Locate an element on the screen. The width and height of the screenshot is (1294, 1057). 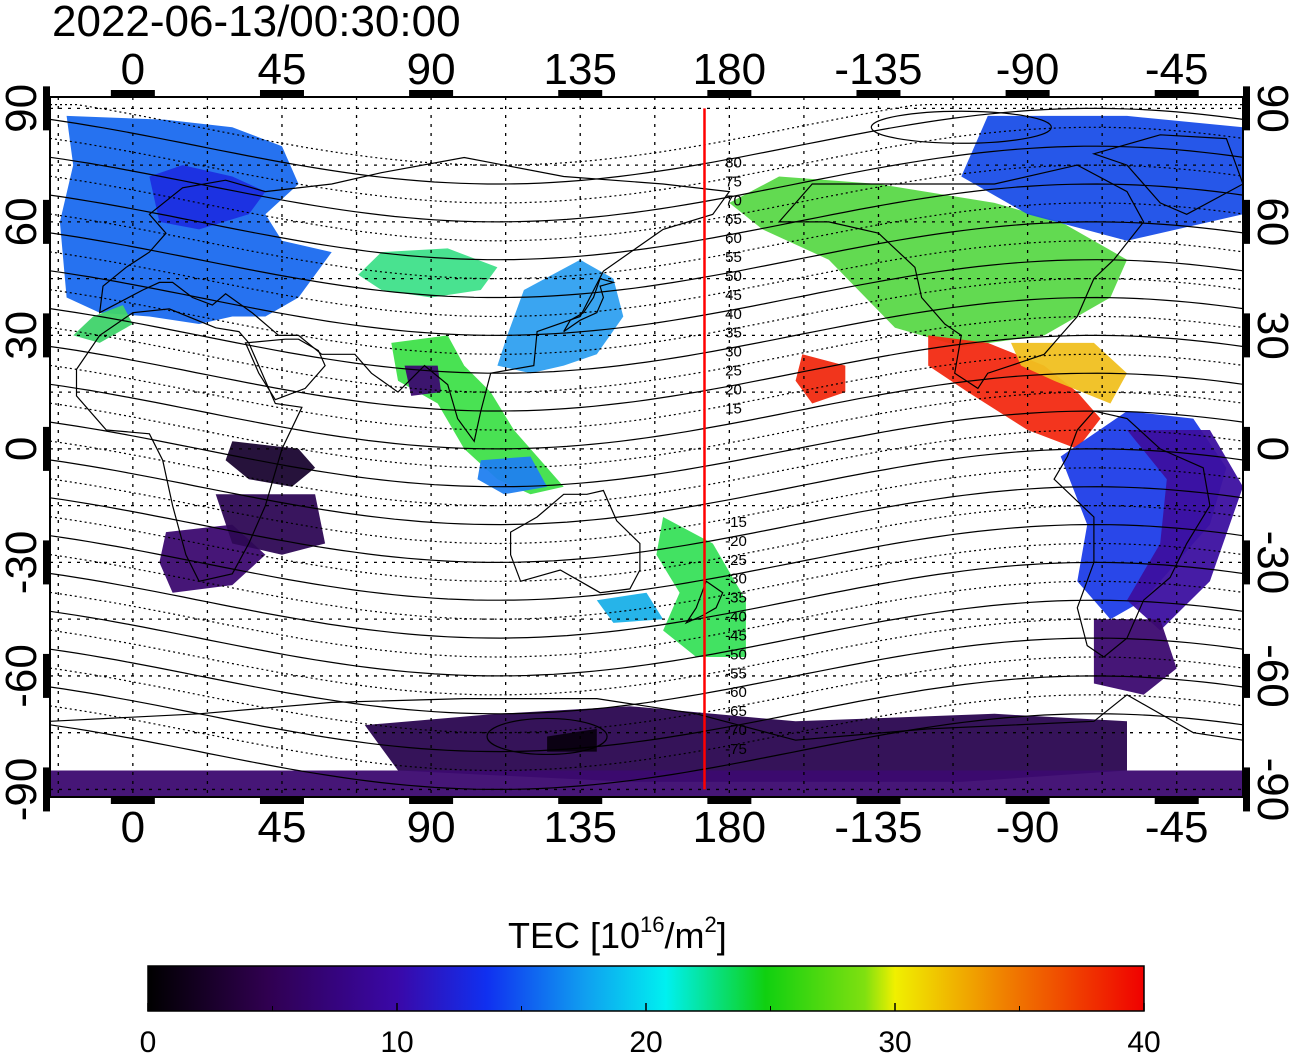
mlat-label: -75 is located at coordinates (736, 749).